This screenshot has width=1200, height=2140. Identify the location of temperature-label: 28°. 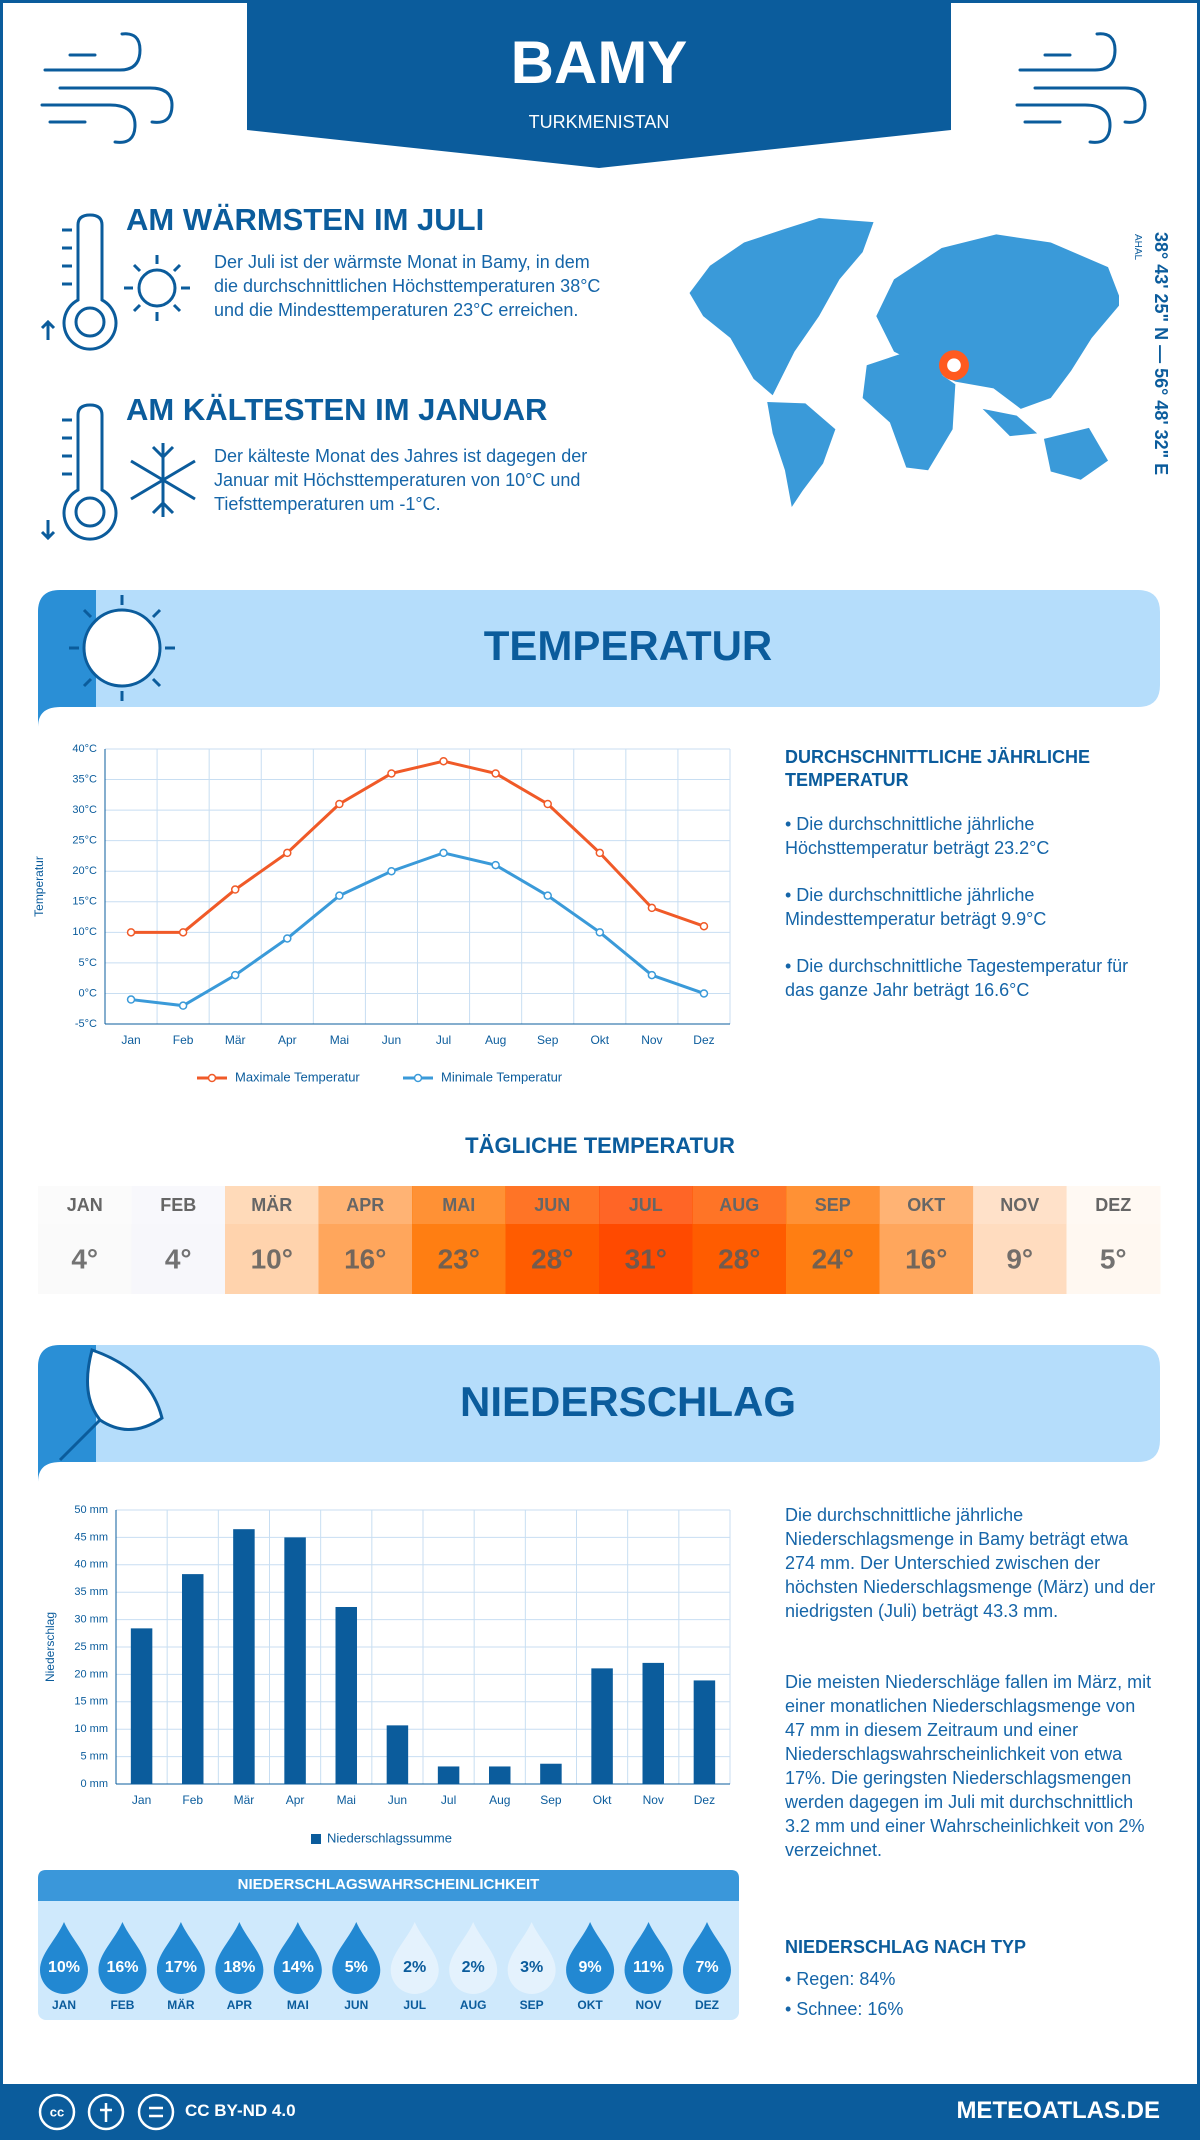
(552, 1258).